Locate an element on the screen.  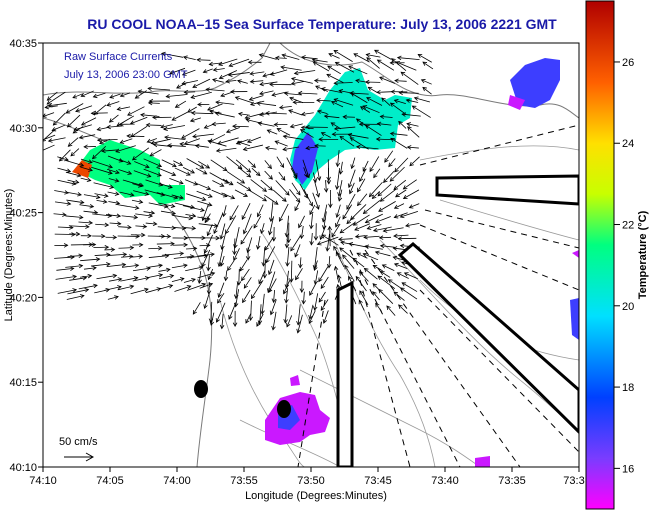
colorbar-ticks: 26 24 22 20 18 16 is located at coordinates (624, 266).